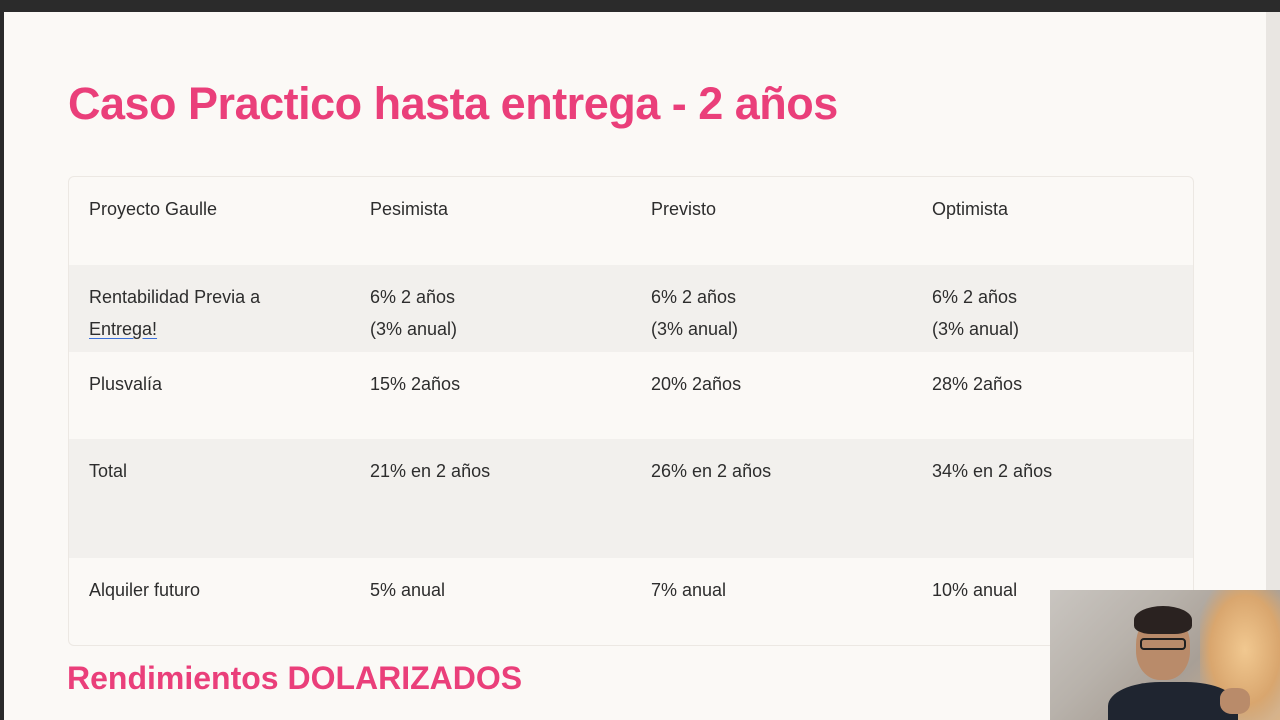 The width and height of the screenshot is (1280, 720). What do you see at coordinates (126, 384) in the screenshot?
I see `row-label: Plusvalía` at bounding box center [126, 384].